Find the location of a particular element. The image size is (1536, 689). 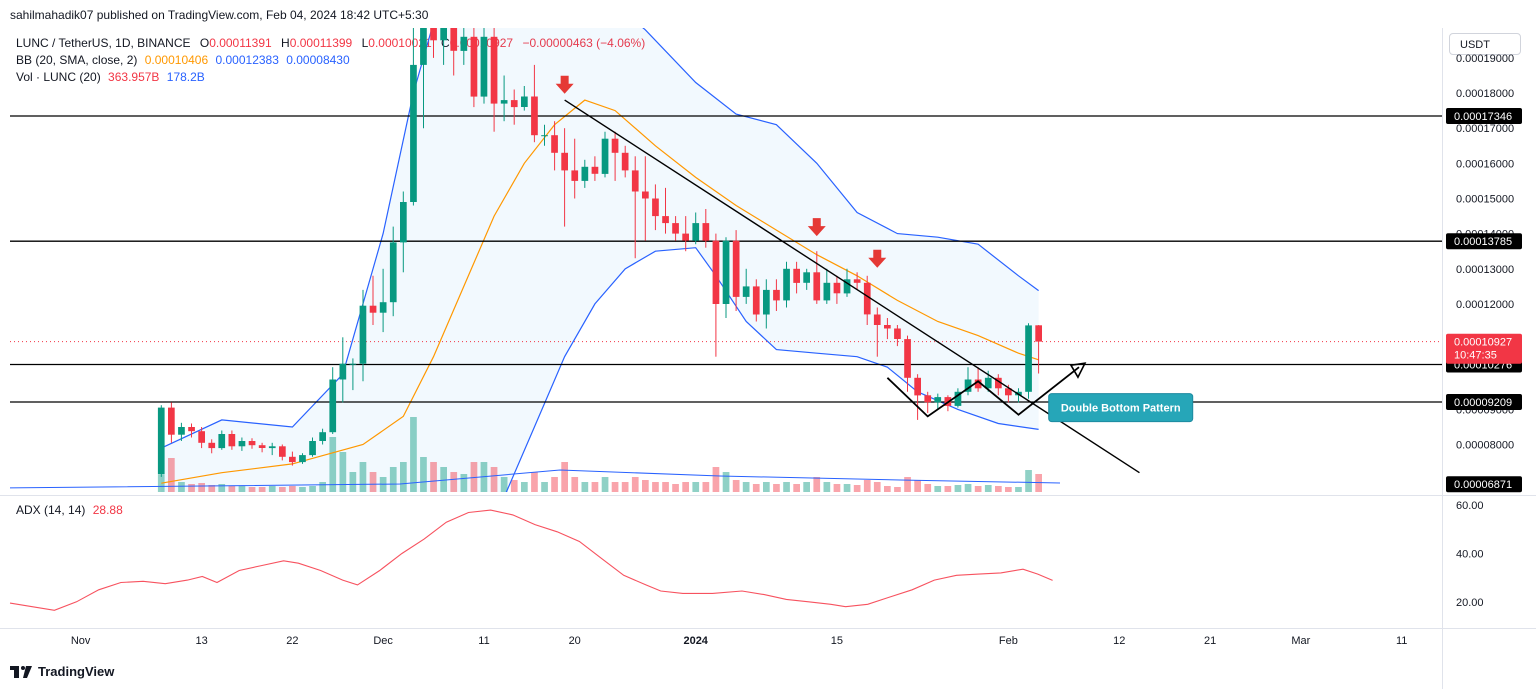

vol-info-line: Vol · LUNC (20) 363.957B 178.2B is located at coordinates (110, 77).